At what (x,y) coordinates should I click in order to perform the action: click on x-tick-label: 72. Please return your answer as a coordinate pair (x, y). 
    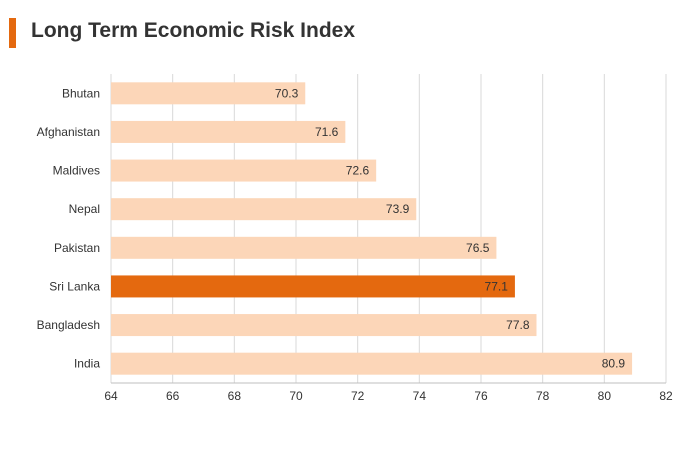
    Looking at the image, I should click on (358, 396).